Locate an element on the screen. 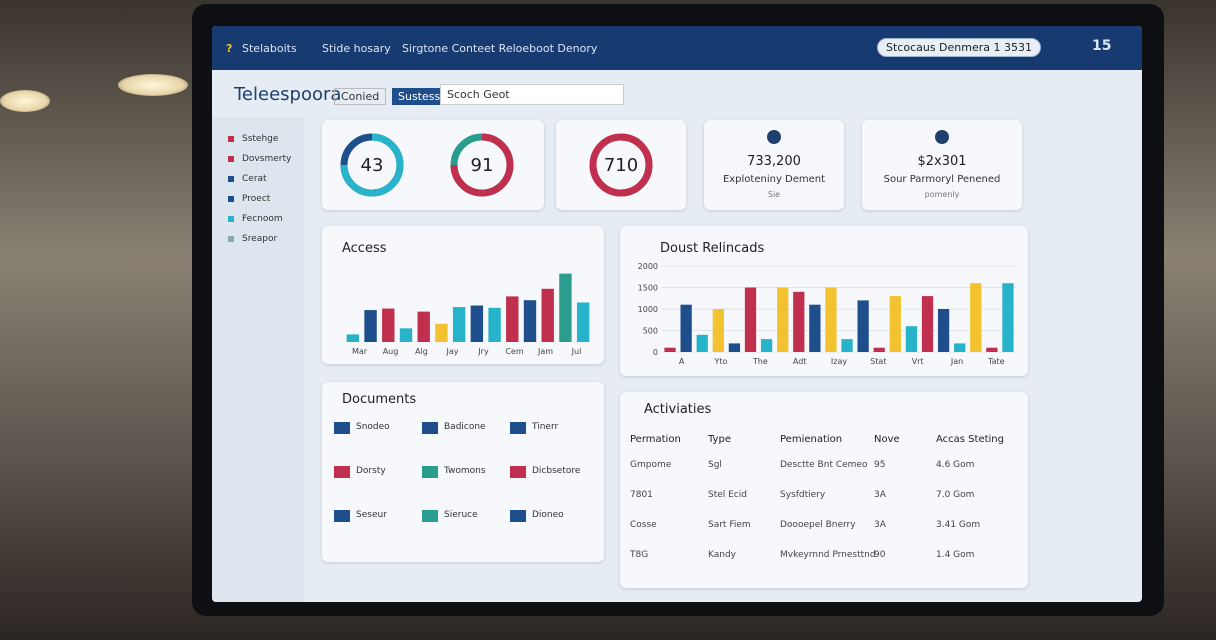  x-tick-label: A is located at coordinates (682, 361).